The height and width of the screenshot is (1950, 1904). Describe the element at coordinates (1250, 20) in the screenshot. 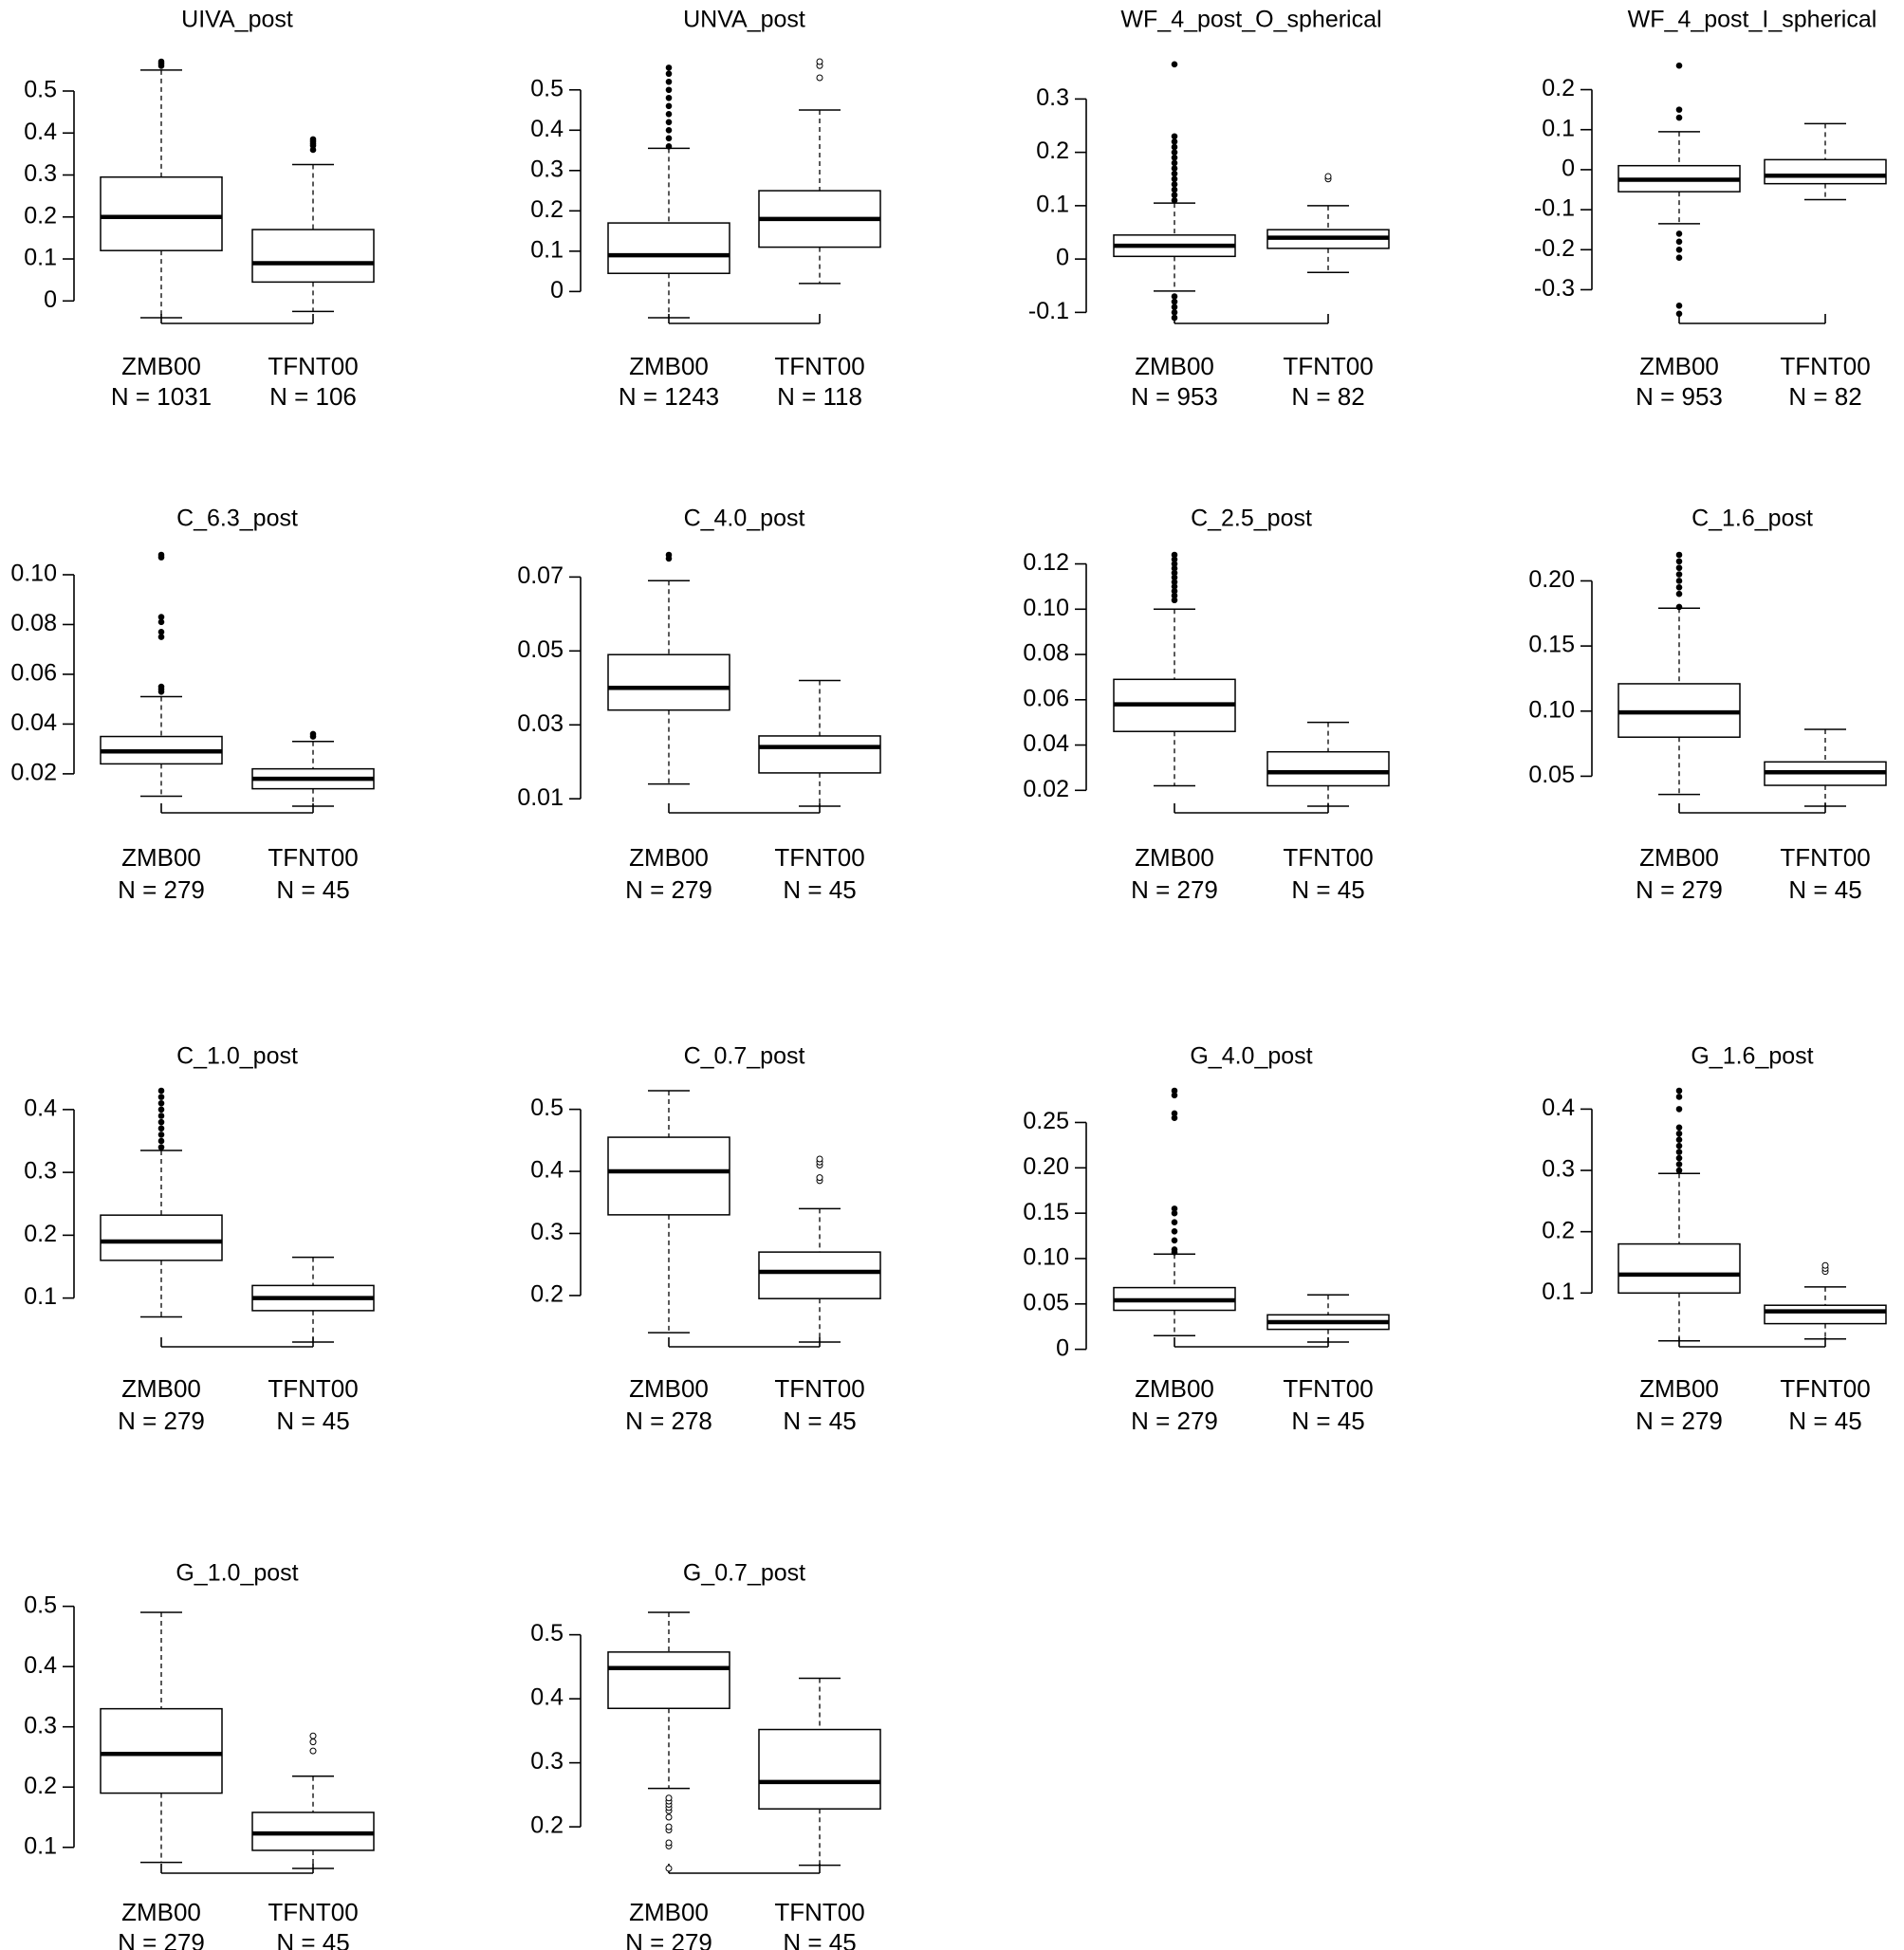

I see `panel-title: WF_4_post_O_spherical` at that location.